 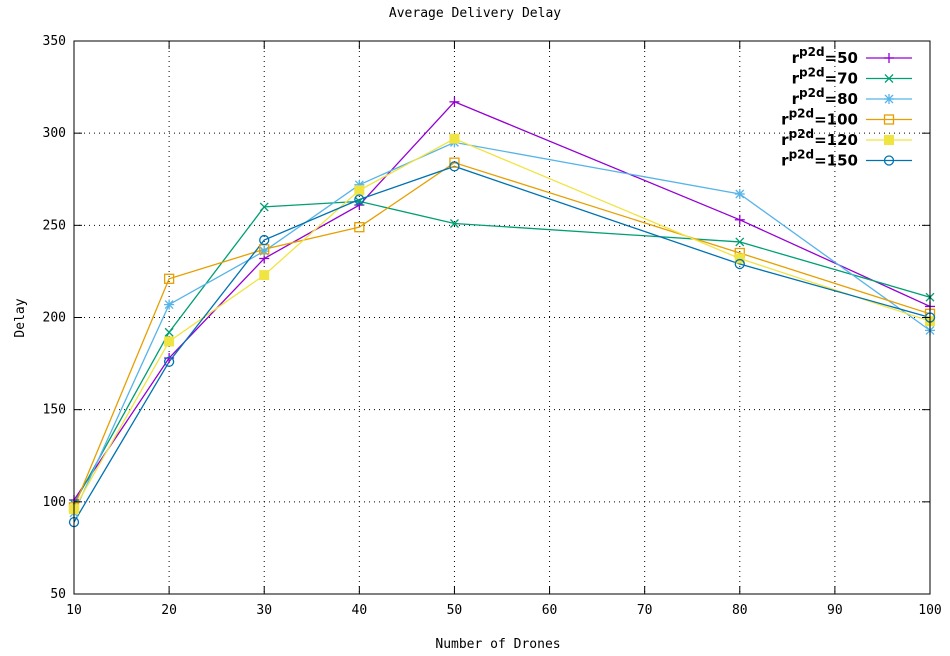 What do you see at coordinates (836, 161) in the screenshot?
I see `legend-label-value: =150` at bounding box center [836, 161].